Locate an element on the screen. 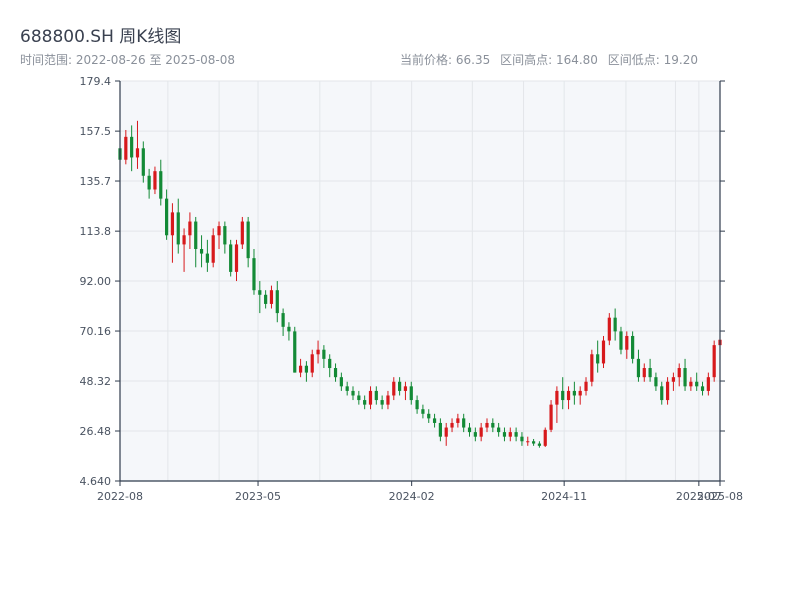 The height and width of the screenshot is (600, 800). current-price-value: 66.35 is located at coordinates (473, 60).